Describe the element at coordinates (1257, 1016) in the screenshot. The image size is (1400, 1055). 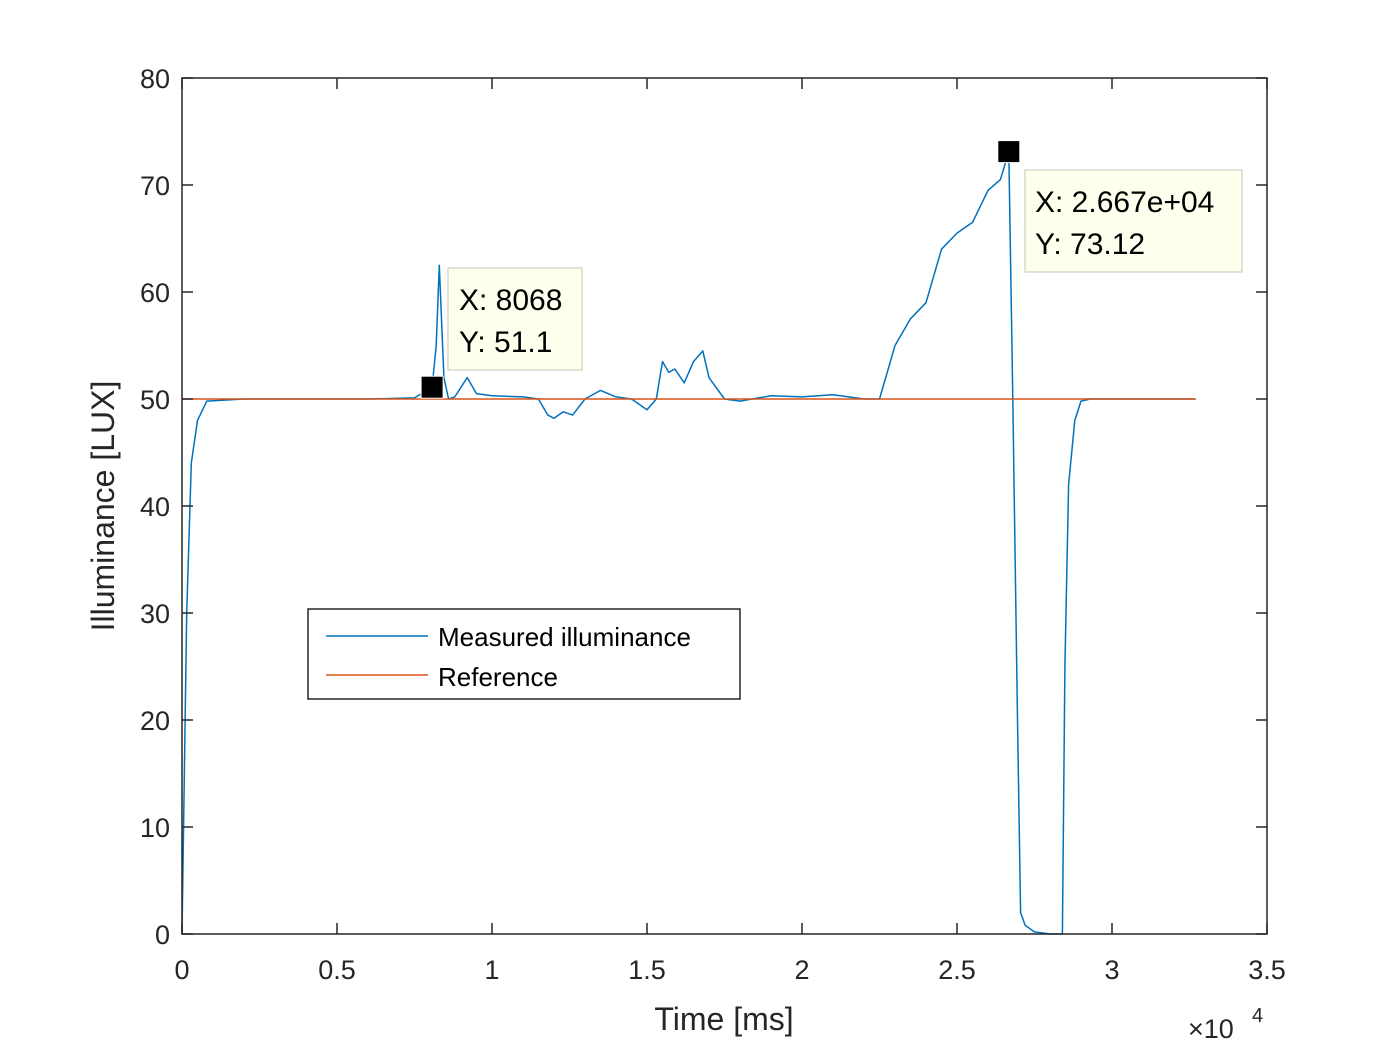
I see `x-exponent-power: 4` at that location.